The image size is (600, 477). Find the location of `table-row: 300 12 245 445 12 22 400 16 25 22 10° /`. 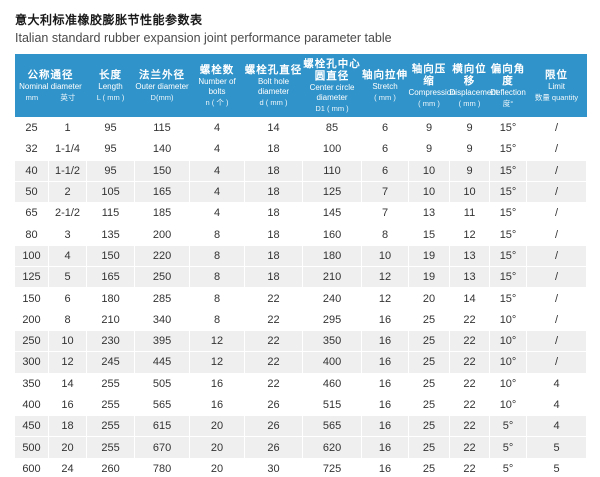

table-row: 300 12 245 445 12 22 400 16 25 22 10° / is located at coordinates (301, 362).